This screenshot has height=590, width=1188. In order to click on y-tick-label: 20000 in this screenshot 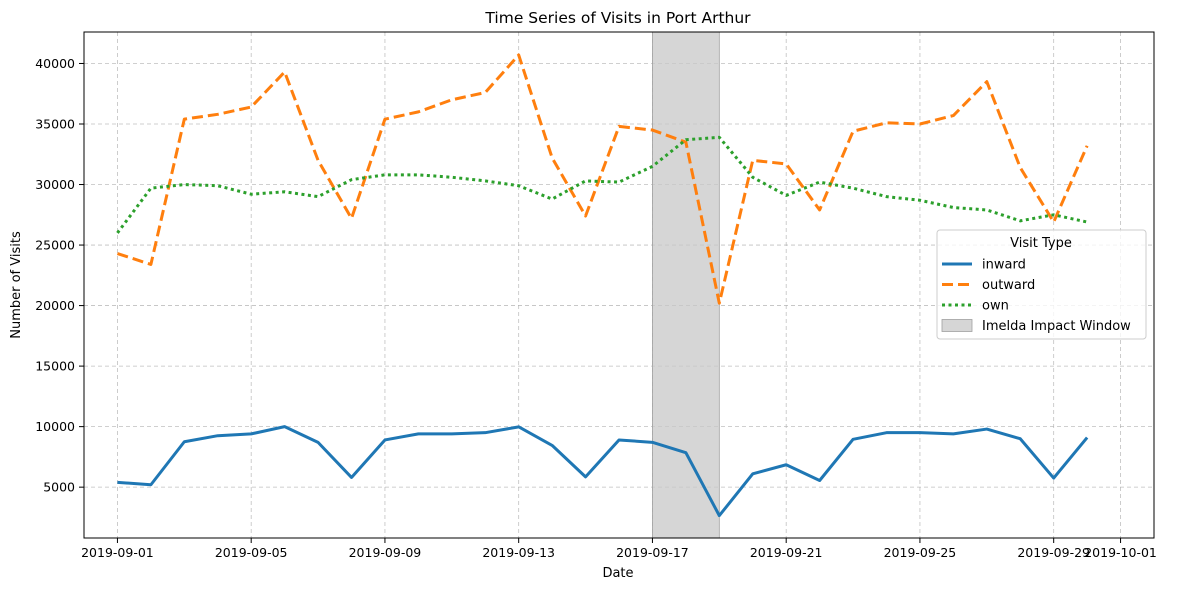, I will do `click(55, 305)`.